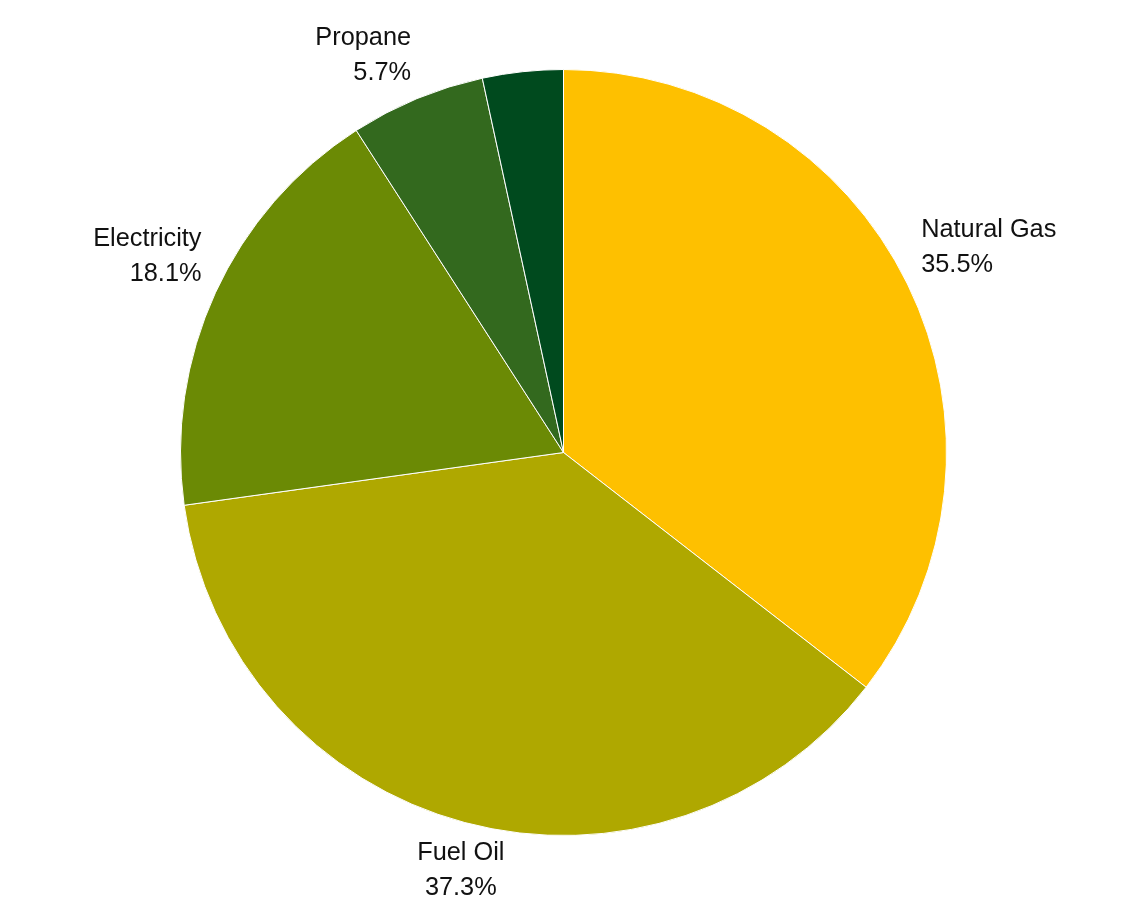 The image size is (1135, 921). Describe the element at coordinates (165, 272) in the screenshot. I see `data-label: 18.1%` at that location.